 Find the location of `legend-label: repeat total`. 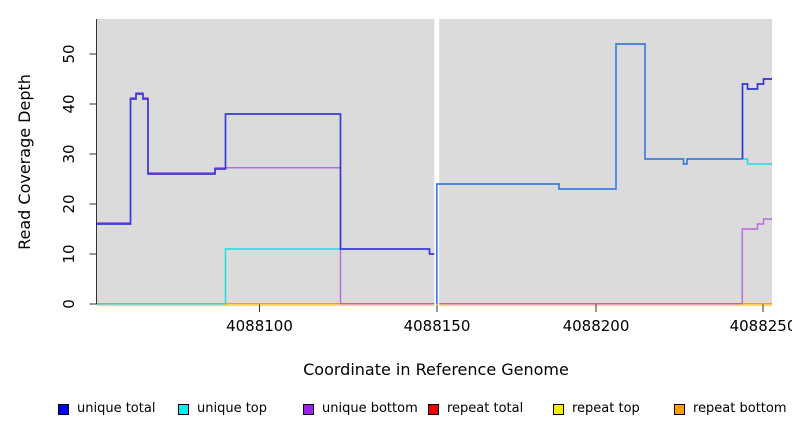

legend-label: repeat total is located at coordinates (485, 408).